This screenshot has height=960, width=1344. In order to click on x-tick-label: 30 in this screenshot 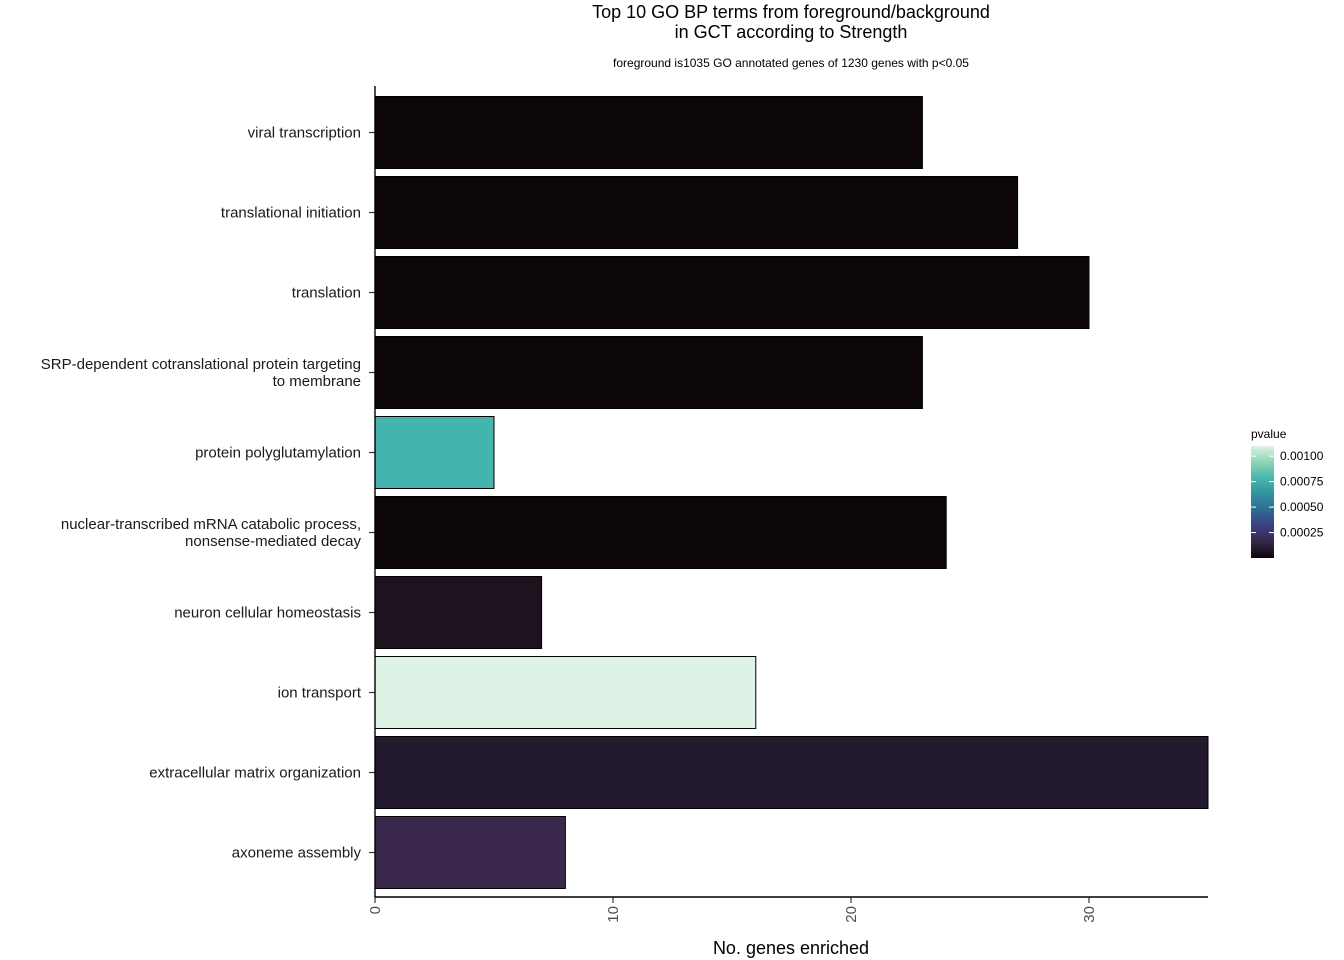, I will do `click(1089, 914)`.